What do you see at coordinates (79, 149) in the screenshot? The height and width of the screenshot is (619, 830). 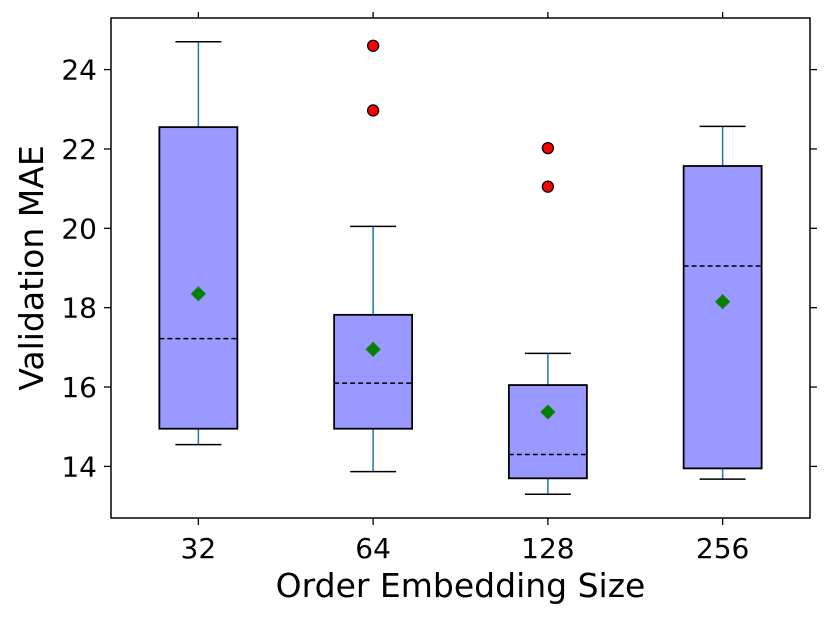 I see `y-tick-label: 22` at bounding box center [79, 149].